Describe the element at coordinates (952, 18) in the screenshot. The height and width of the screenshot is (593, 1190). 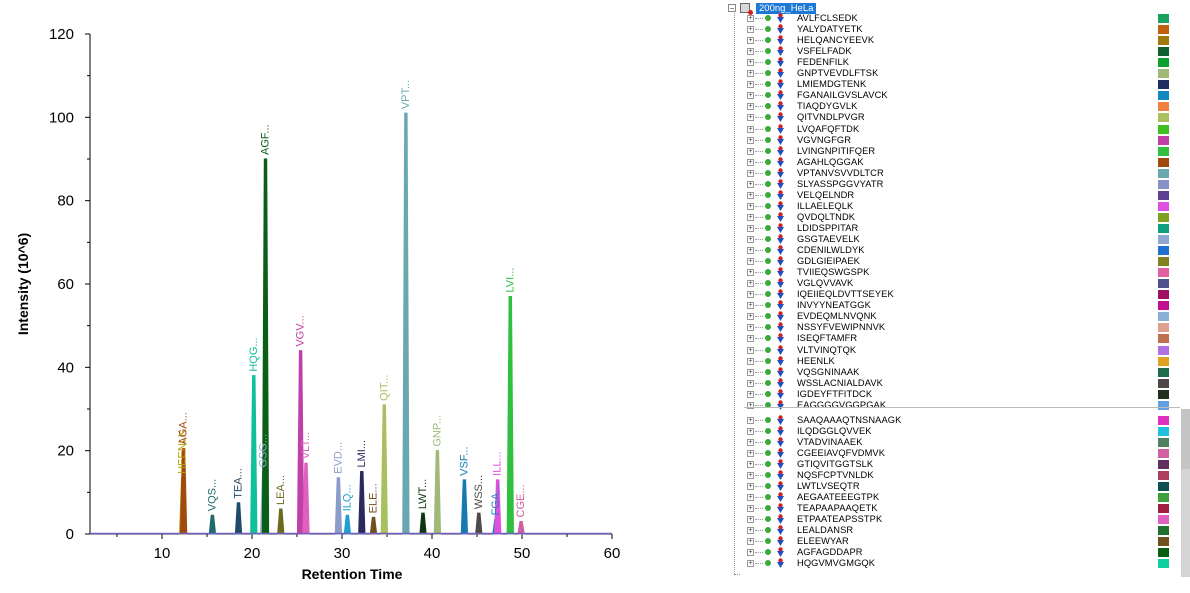
I see `peptide-row: + AVLFCLSEDK` at that location.